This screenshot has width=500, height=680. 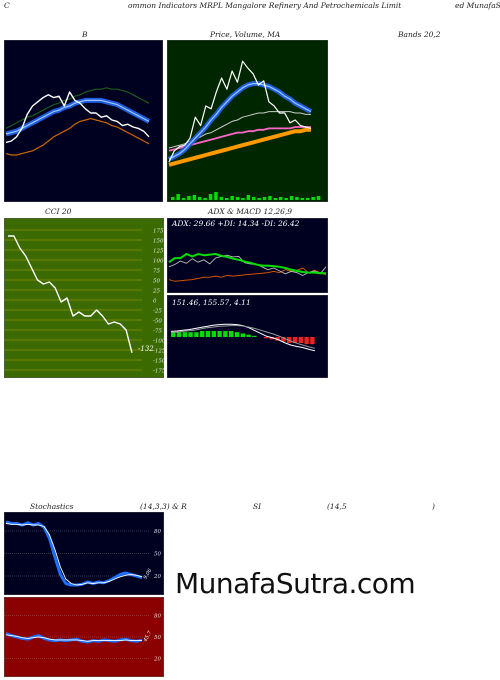 What do you see at coordinates (156, 272) in the screenshot?
I see `cci-tick-label: 75` at bounding box center [156, 272].